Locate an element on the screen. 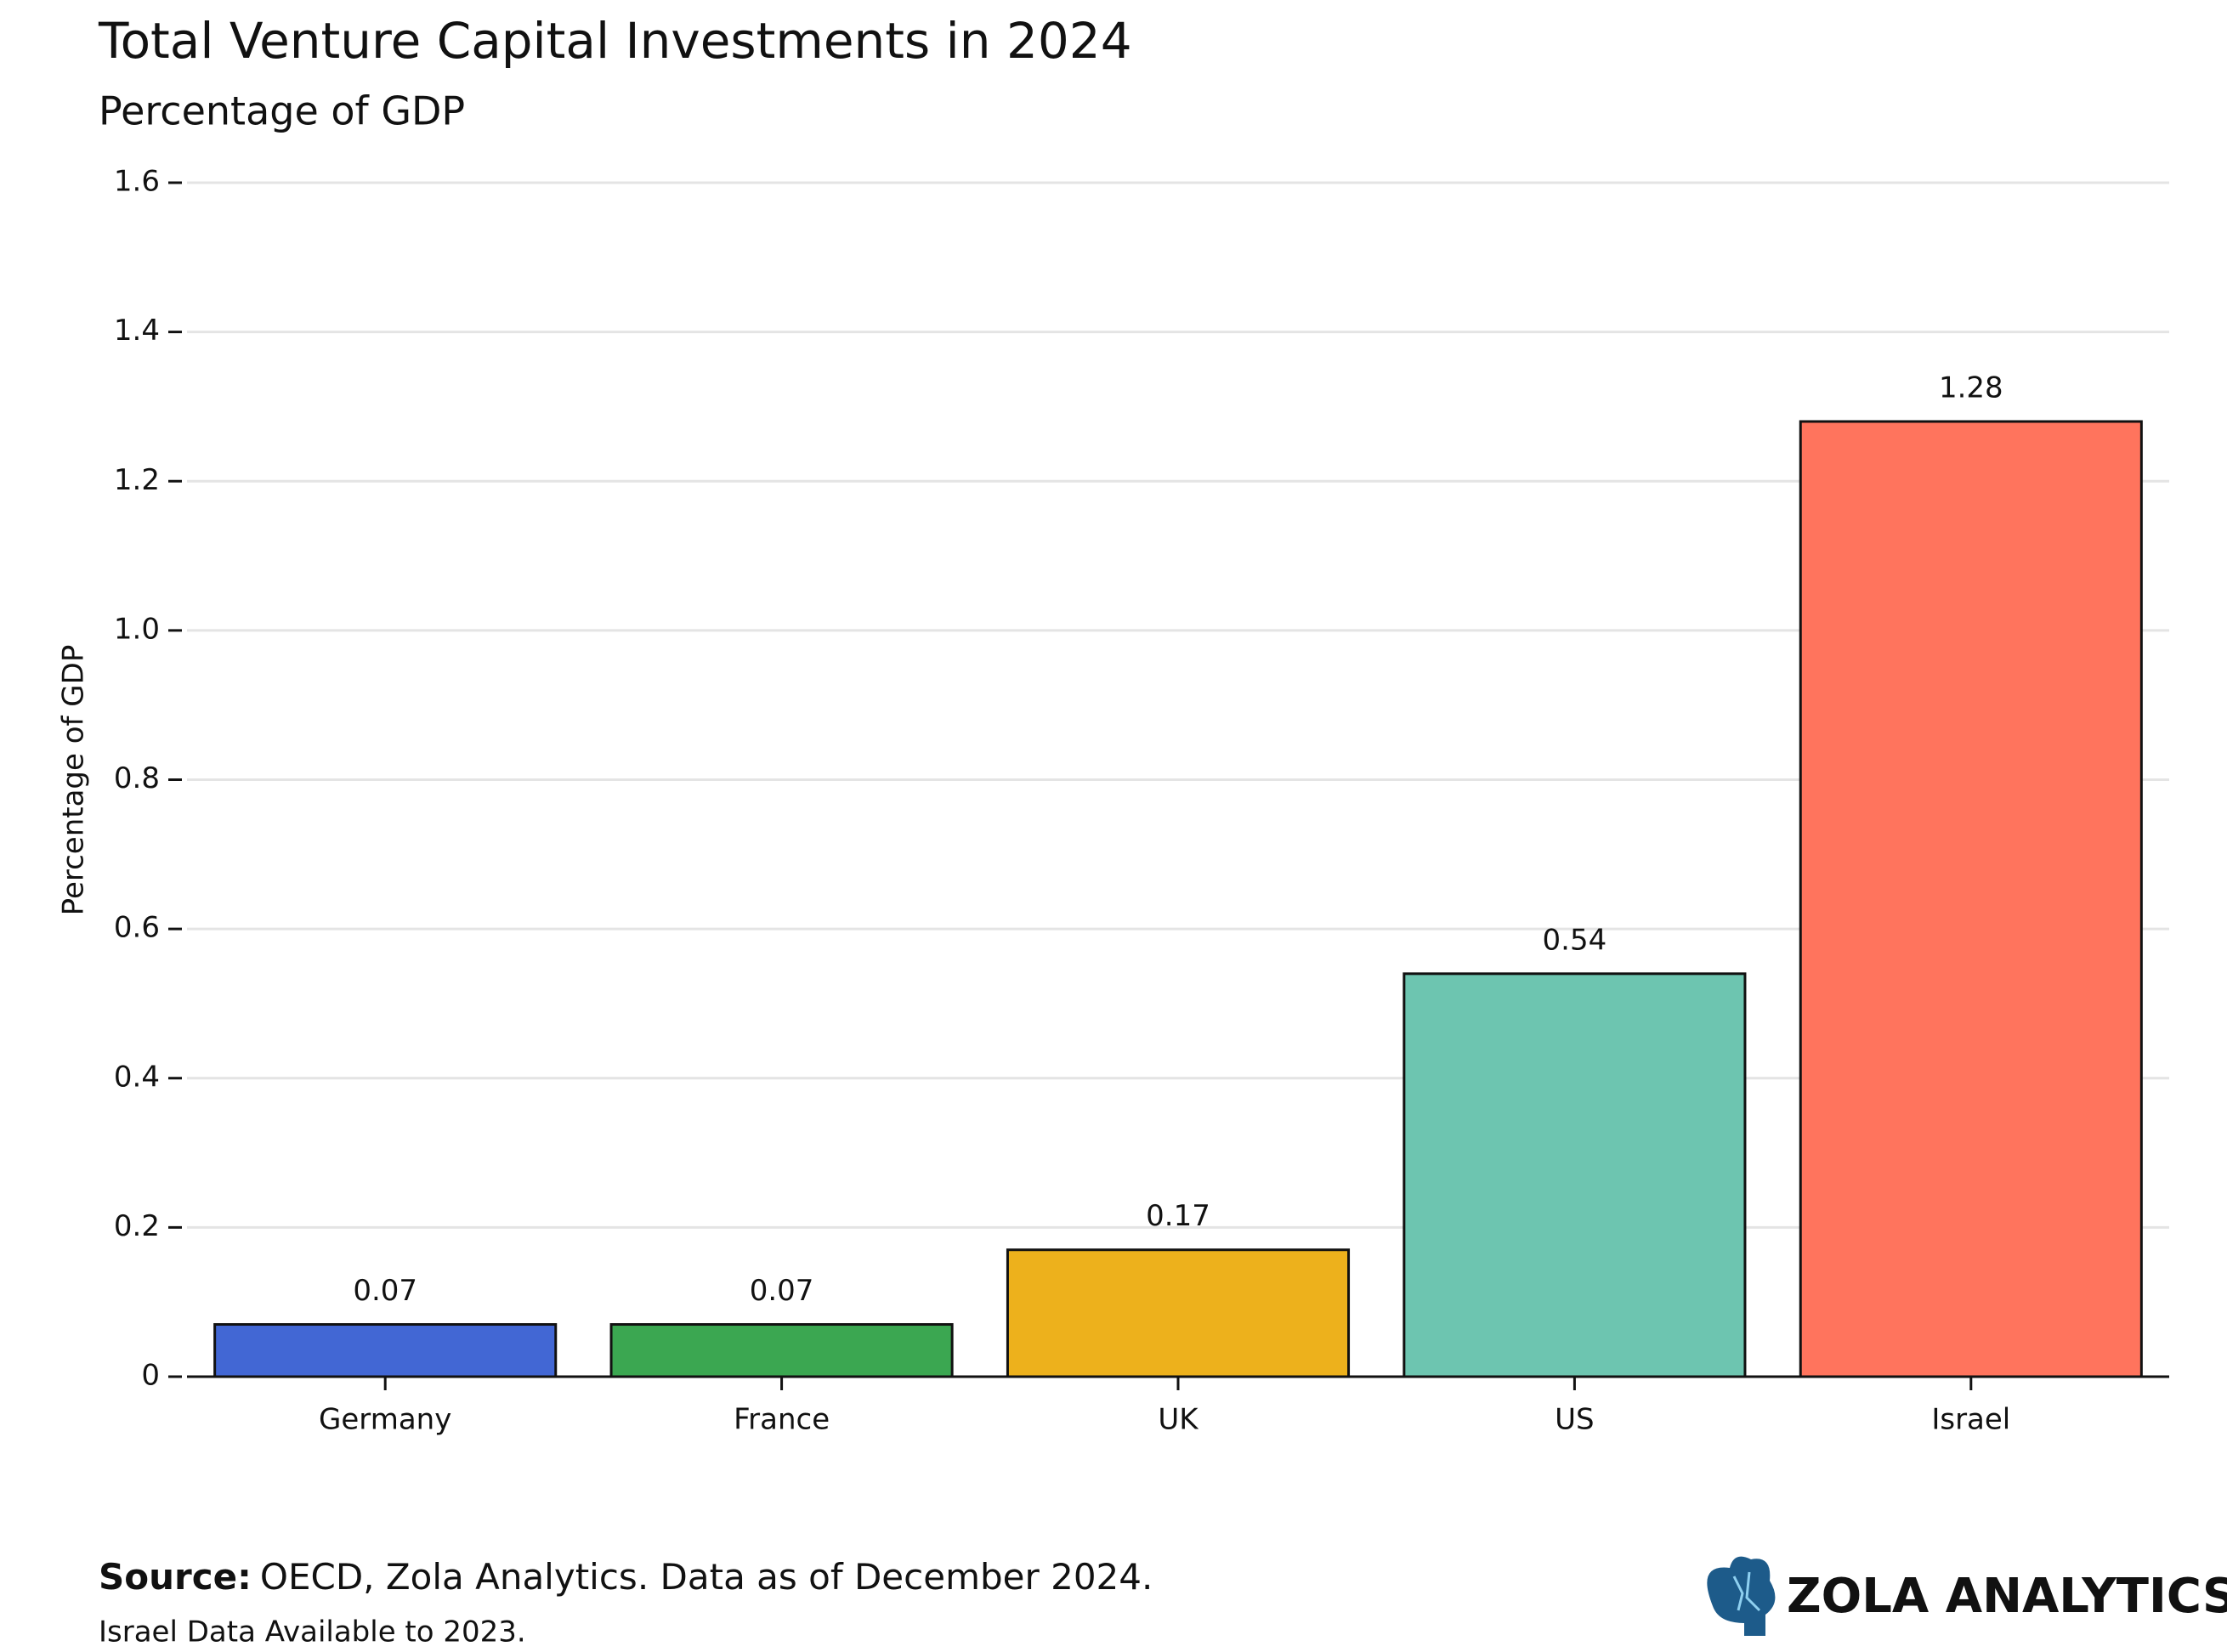 The image size is (2227, 1652). y-tick-label: 0.8 is located at coordinates (137, 778).